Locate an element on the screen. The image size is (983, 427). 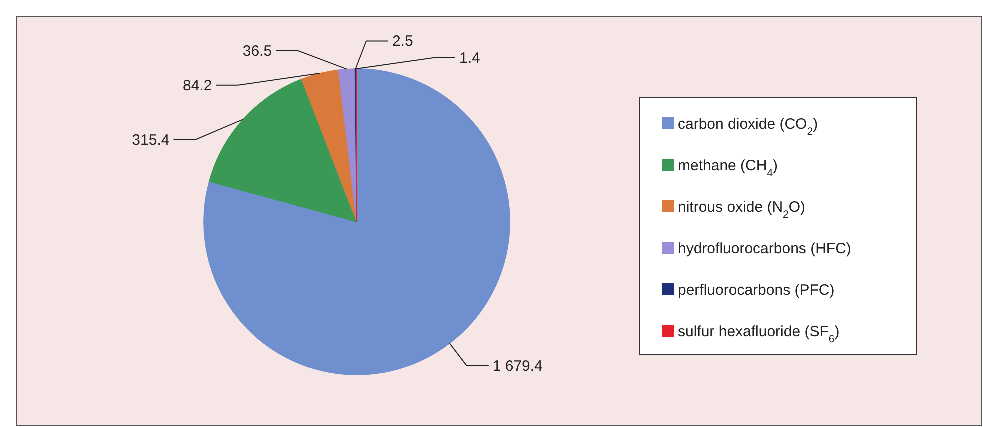
legend-label: methane (CH$_{4}$) is located at coordinates (728, 169).